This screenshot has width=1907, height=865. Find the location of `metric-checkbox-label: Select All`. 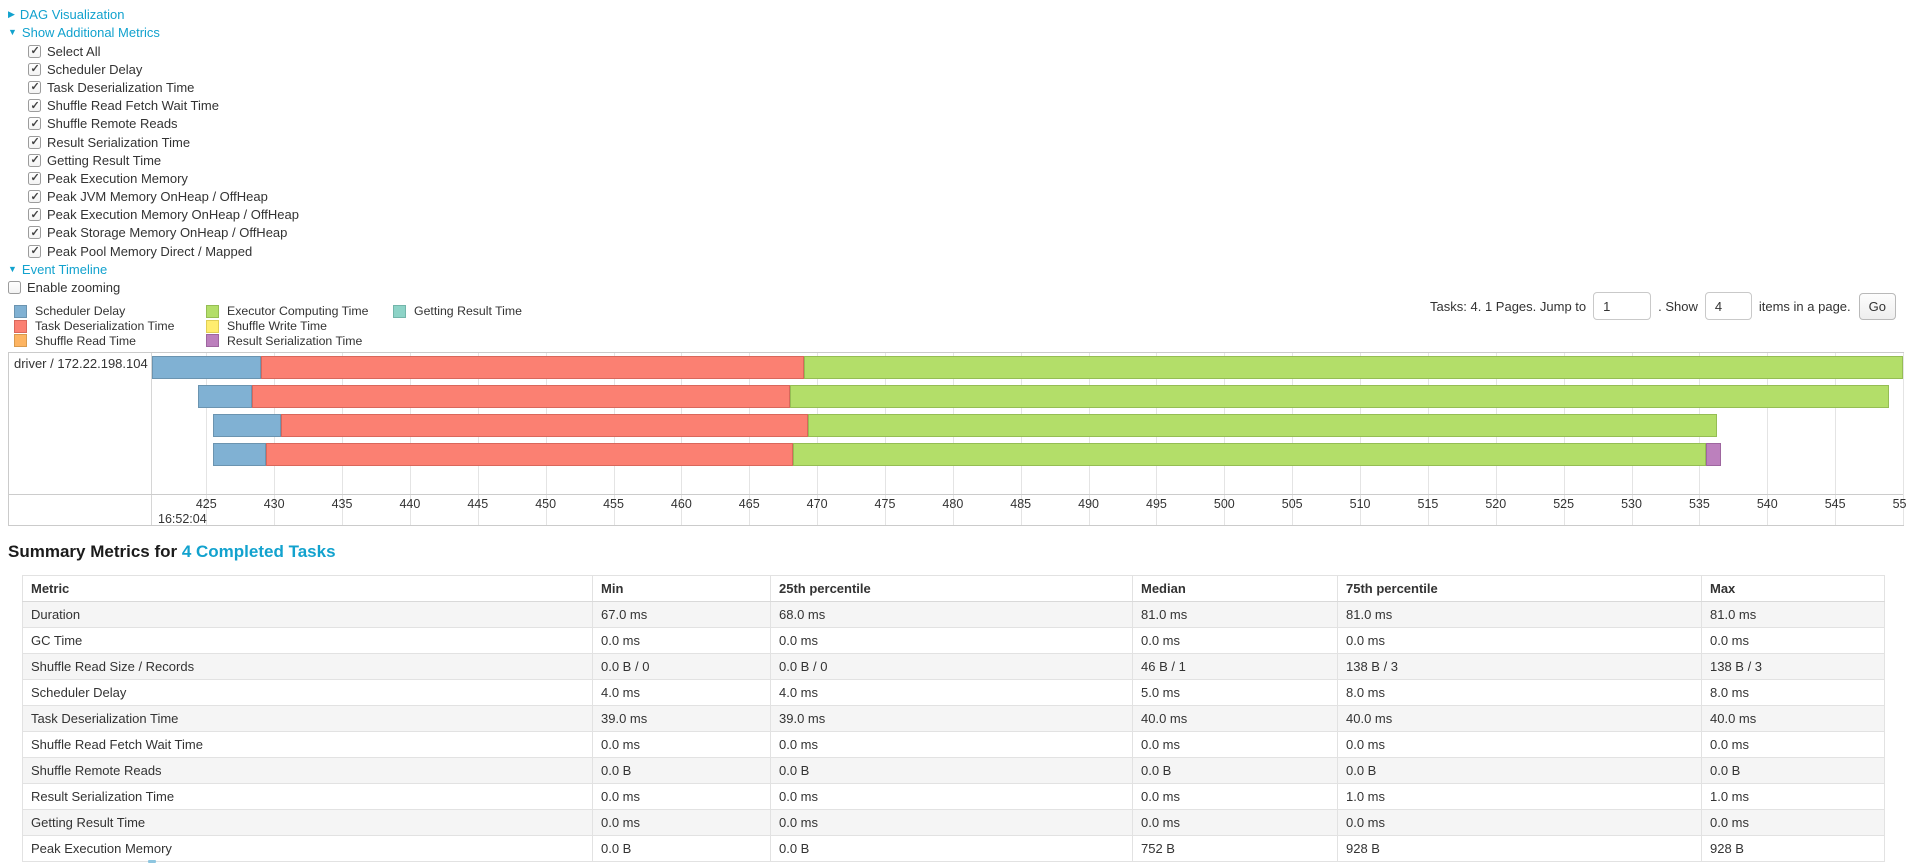

metric-checkbox-label: Select All is located at coordinates (74, 51).